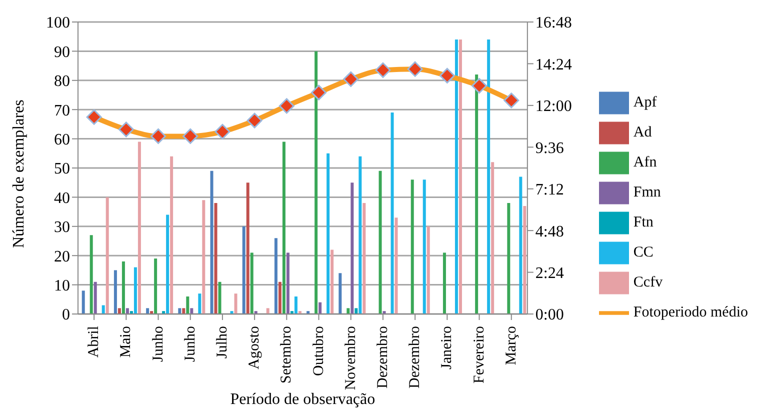  I want to click on y-tick-label: 60, so click(62, 139).